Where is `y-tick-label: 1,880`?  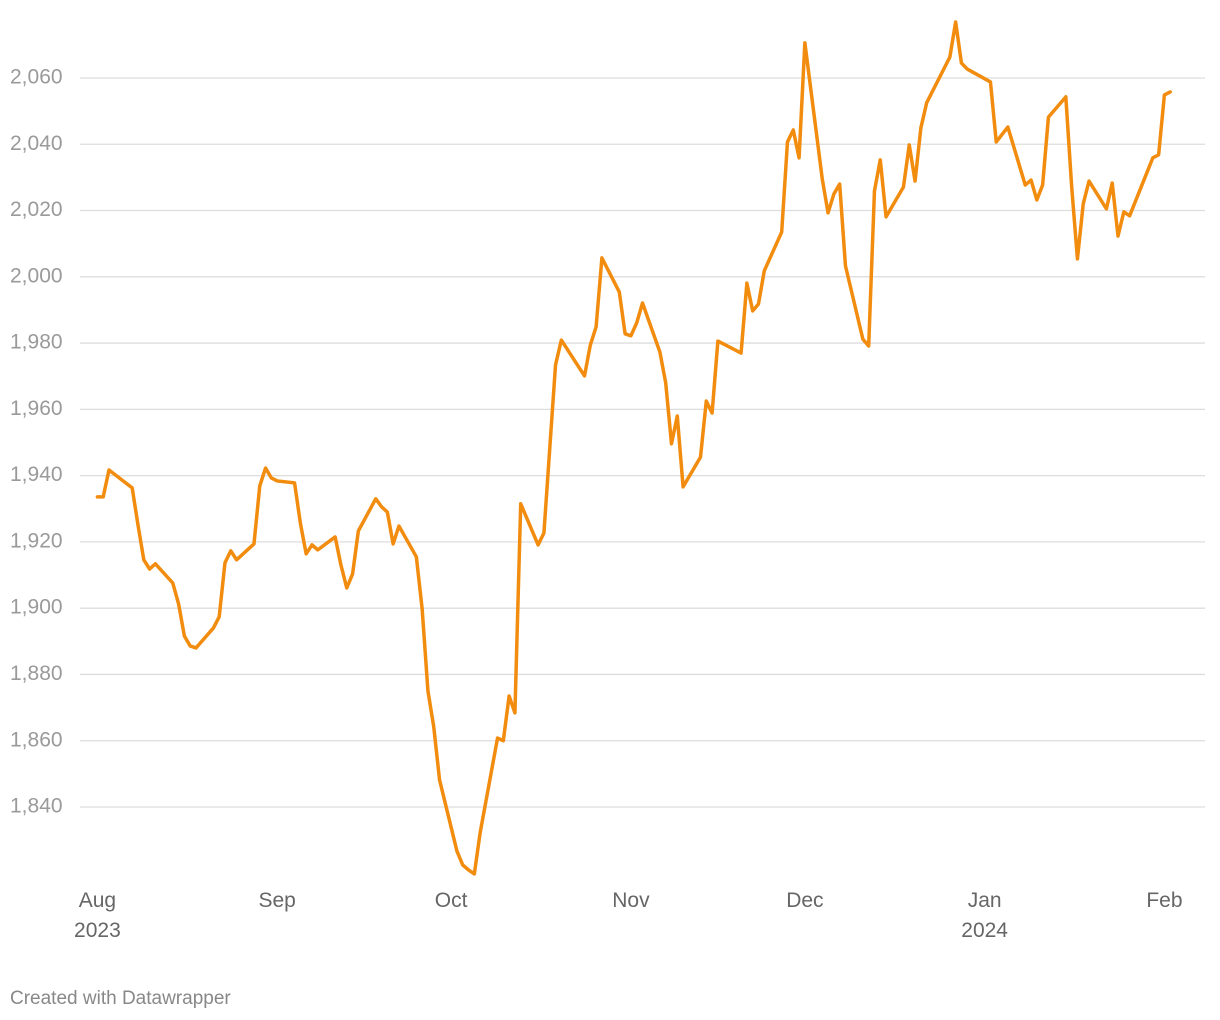 y-tick-label: 1,880 is located at coordinates (36, 673).